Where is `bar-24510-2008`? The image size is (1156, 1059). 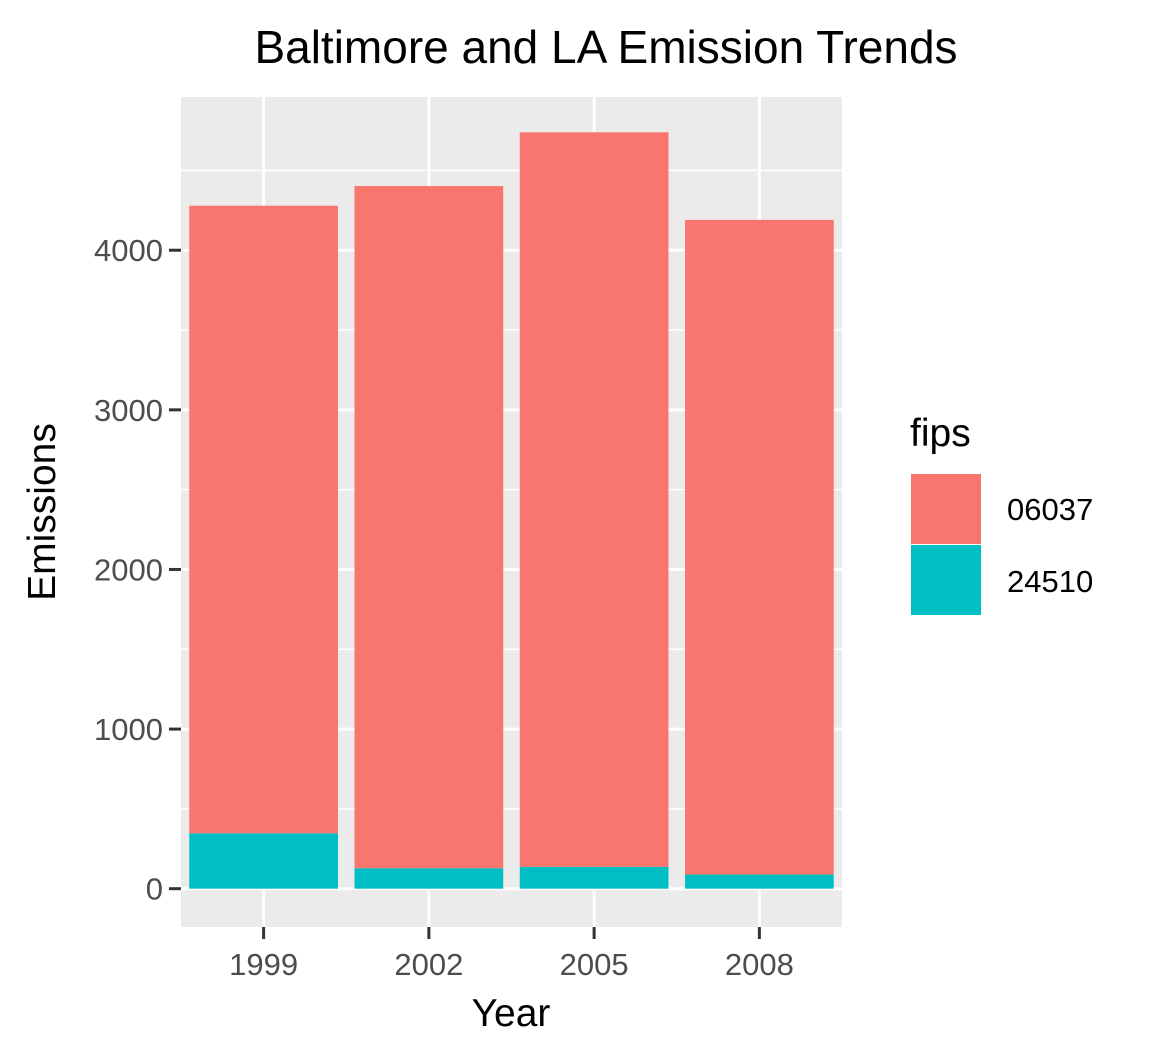
bar-24510-2008 is located at coordinates (759, 881).